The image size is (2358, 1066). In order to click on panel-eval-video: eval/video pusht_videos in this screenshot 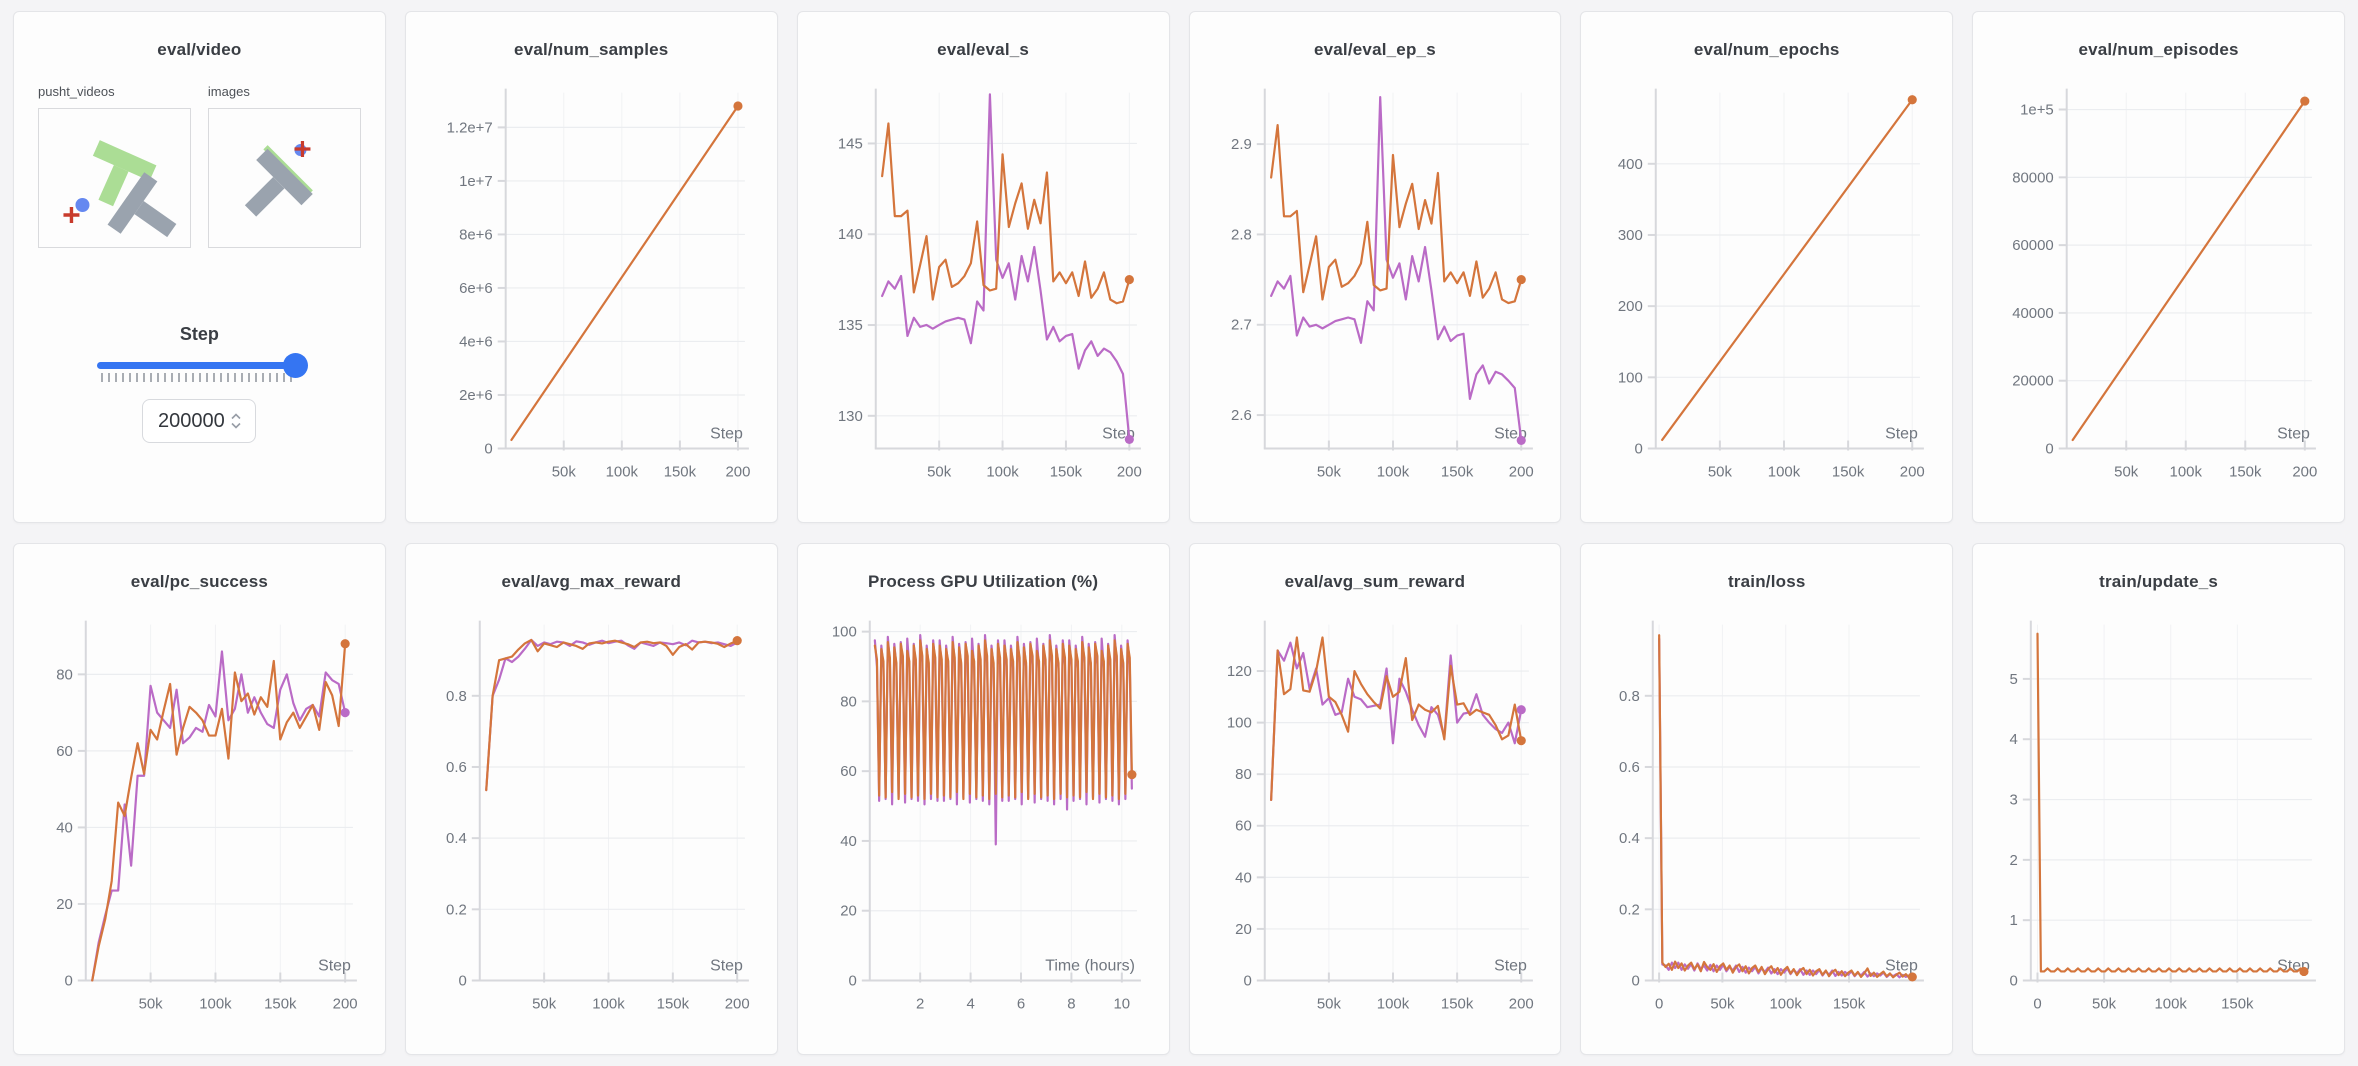, I will do `click(199, 267)`.